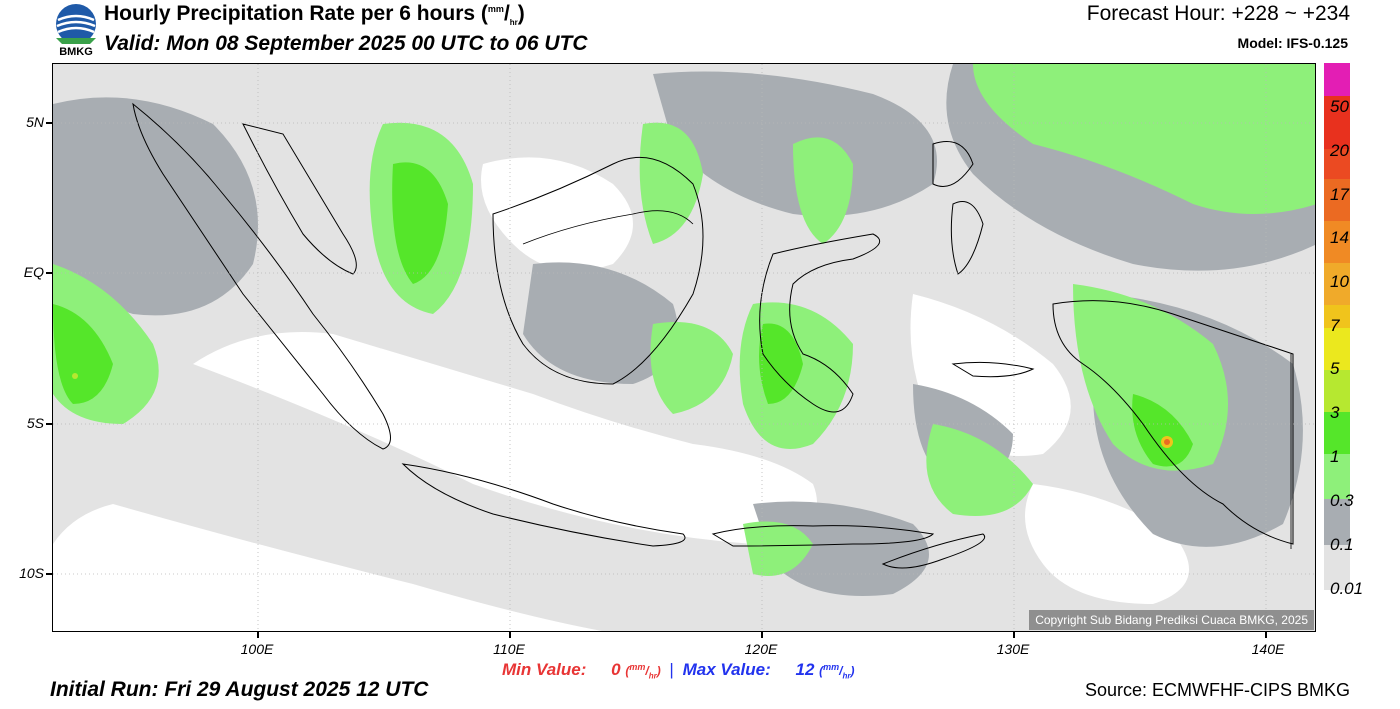 This screenshot has width=1400, height=709. What do you see at coordinates (1339, 237) in the screenshot?
I see `colorbar-label-14: 14` at bounding box center [1339, 237].